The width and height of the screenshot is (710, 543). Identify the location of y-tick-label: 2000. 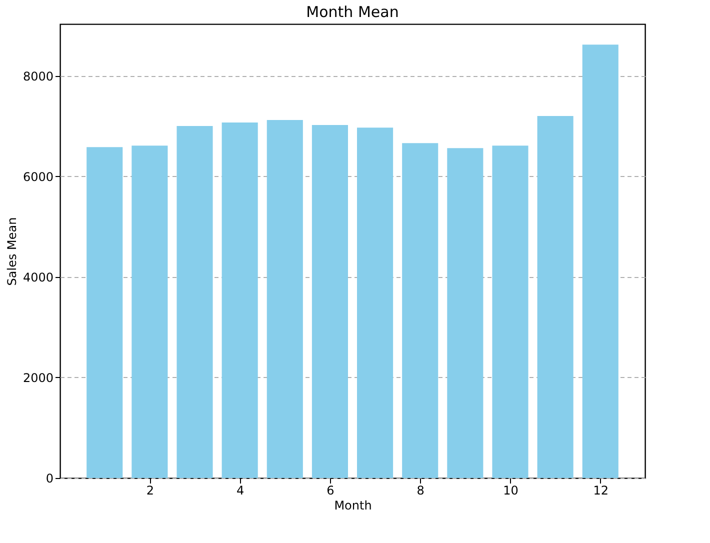
(38, 377).